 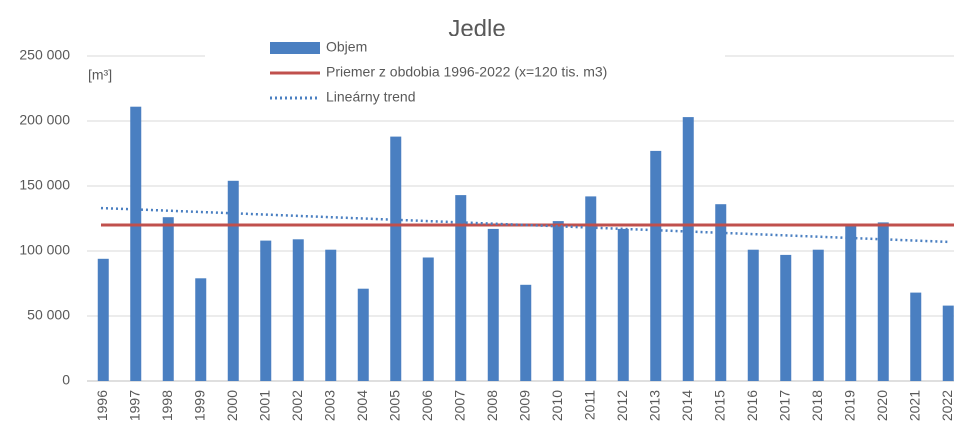 What do you see at coordinates (199, 405) in the screenshot?
I see `x-tick-label: 1999` at bounding box center [199, 405].